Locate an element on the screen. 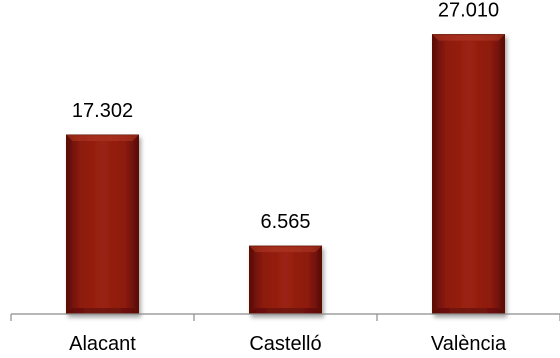 Image resolution: width=560 pixels, height=358 pixels. data-label: 6.565 is located at coordinates (285, 222).